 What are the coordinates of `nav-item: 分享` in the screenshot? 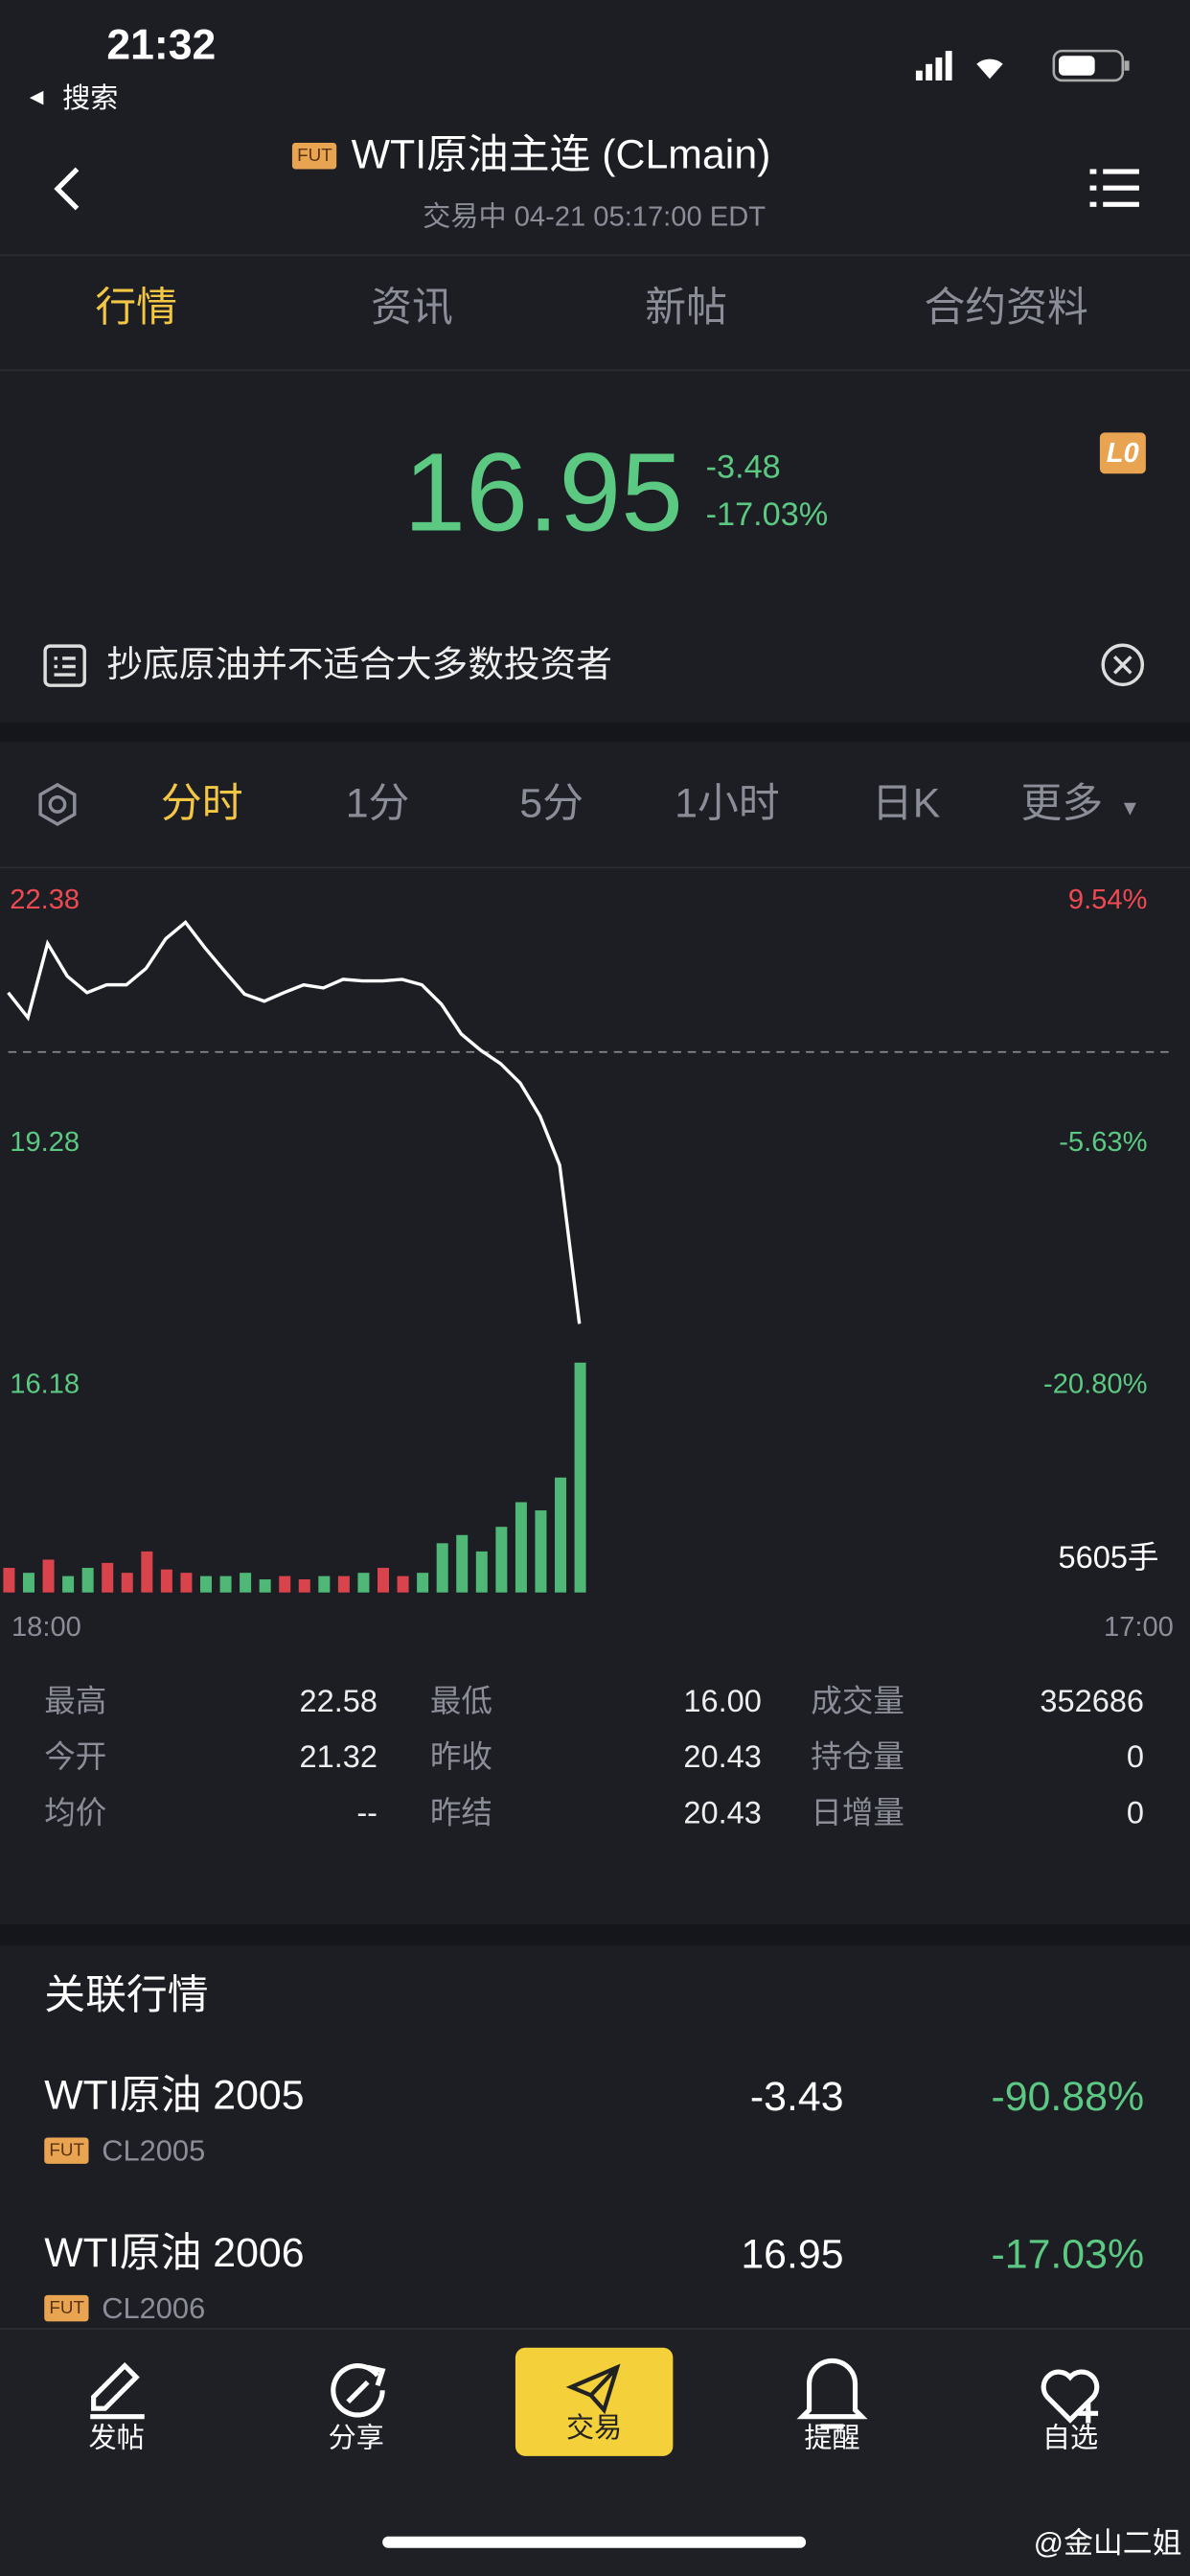 It's located at (356, 2438).